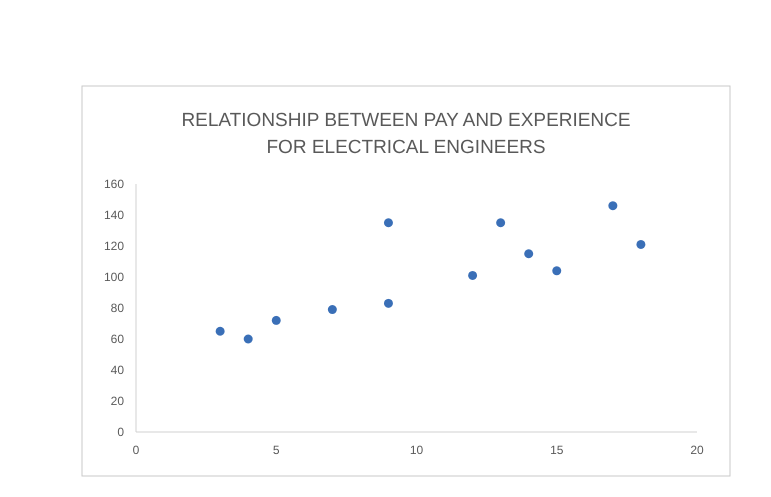 This screenshot has width=771, height=497. What do you see at coordinates (557, 450) in the screenshot?
I see `x-tick-label: 15` at bounding box center [557, 450].